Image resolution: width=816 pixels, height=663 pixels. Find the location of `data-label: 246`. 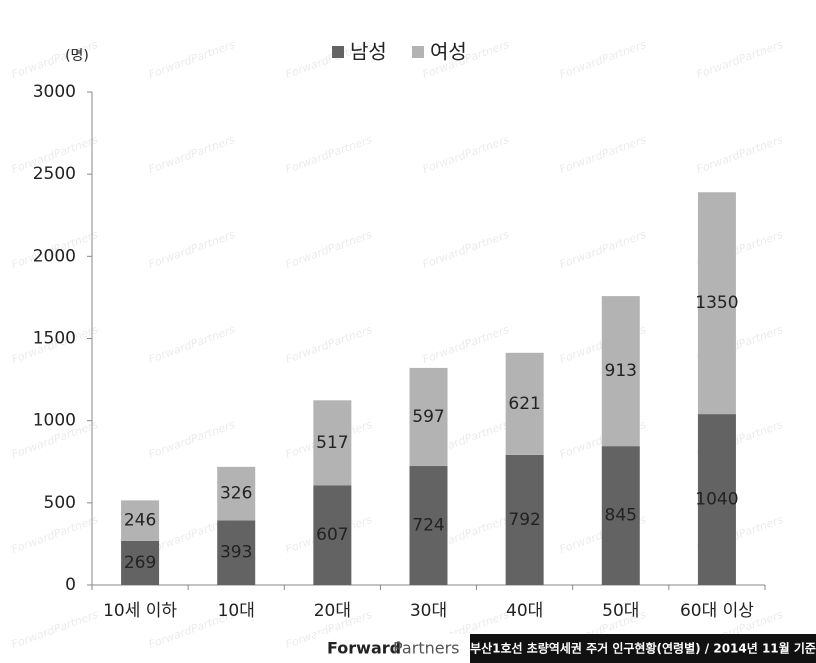

data-label: 246 is located at coordinates (140, 521).